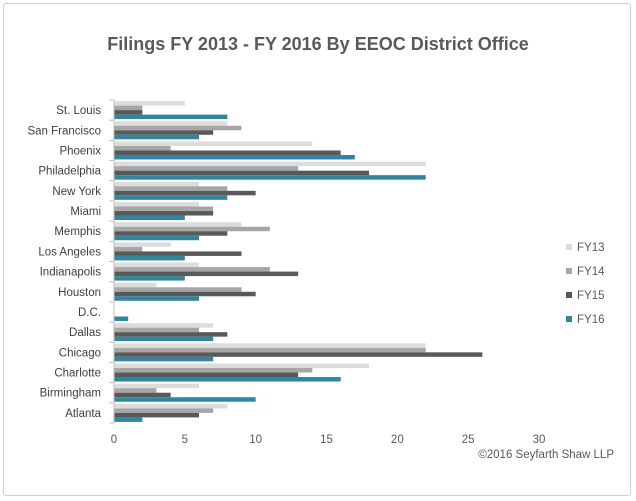 The height and width of the screenshot is (501, 636). Describe the element at coordinates (206, 375) in the screenshot. I see `bar-charlotte-fy15` at that location.